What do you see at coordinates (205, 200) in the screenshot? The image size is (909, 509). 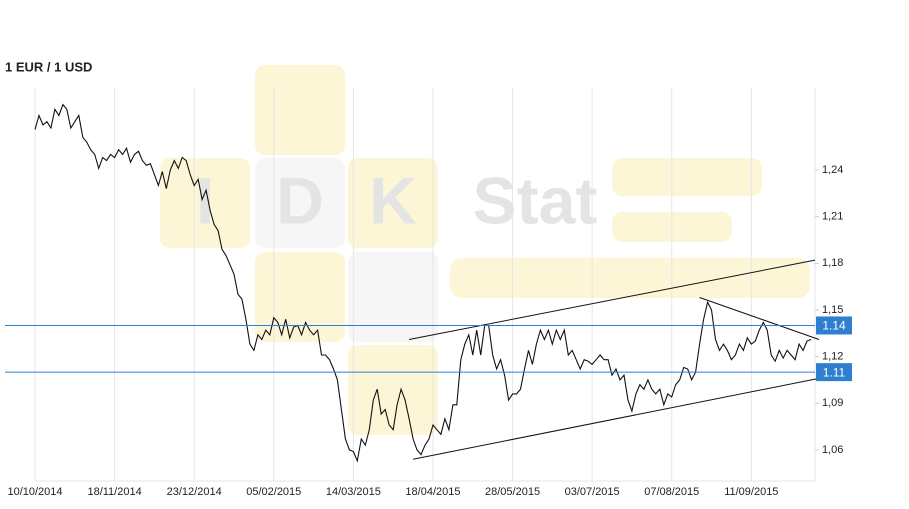 I see `watermark-letter: I` at bounding box center [205, 200].